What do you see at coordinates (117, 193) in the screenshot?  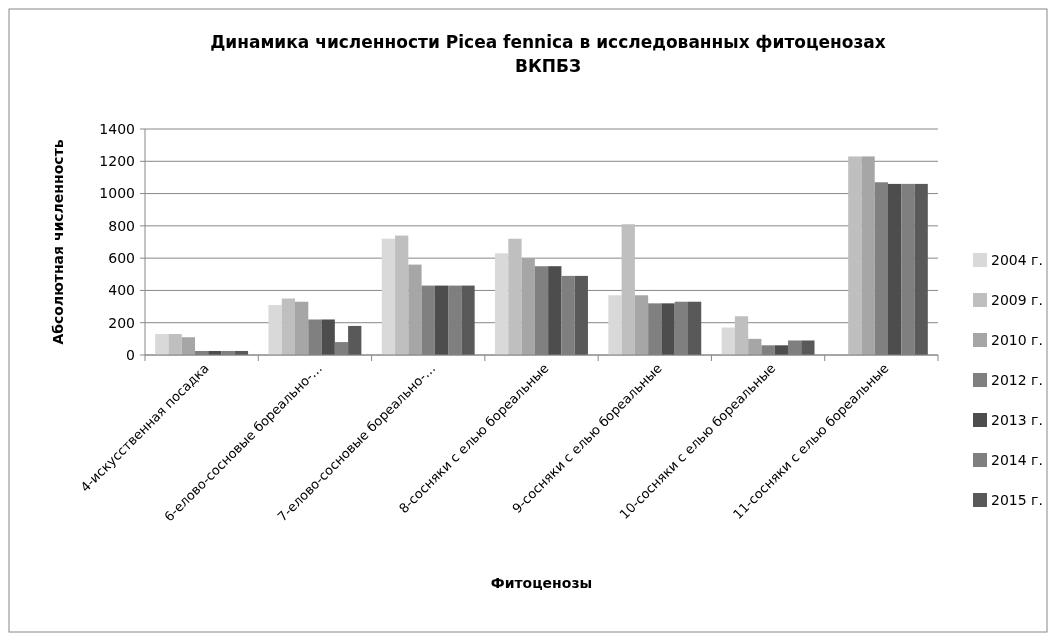 I see `y-tick-label: 1000` at bounding box center [117, 193].